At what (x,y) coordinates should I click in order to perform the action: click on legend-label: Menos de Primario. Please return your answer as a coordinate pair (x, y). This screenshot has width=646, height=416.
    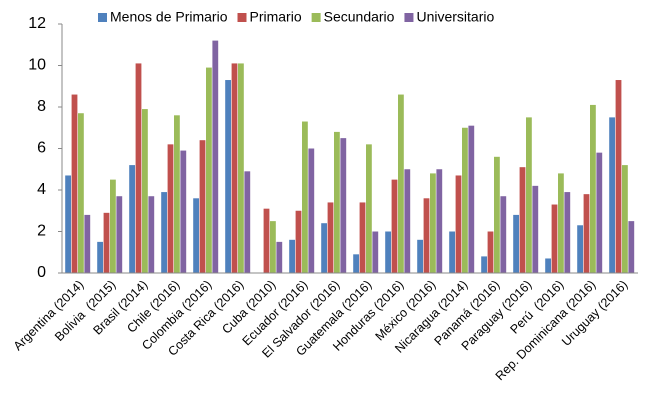
    Looking at the image, I should click on (169, 17).